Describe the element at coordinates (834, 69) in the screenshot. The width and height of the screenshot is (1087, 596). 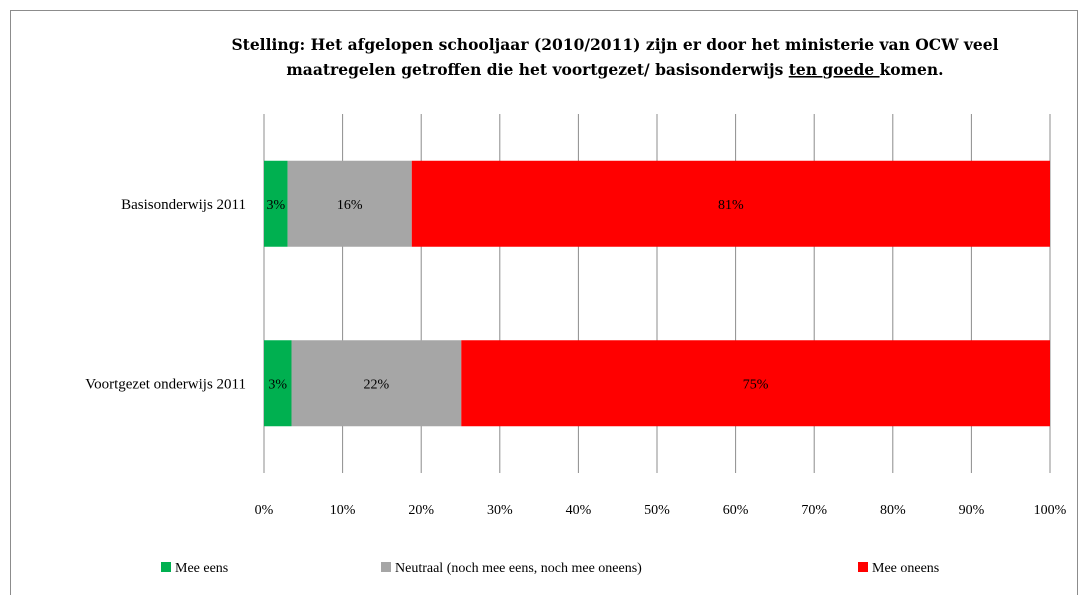
I see `chart-title-underlined: ten goede` at that location.